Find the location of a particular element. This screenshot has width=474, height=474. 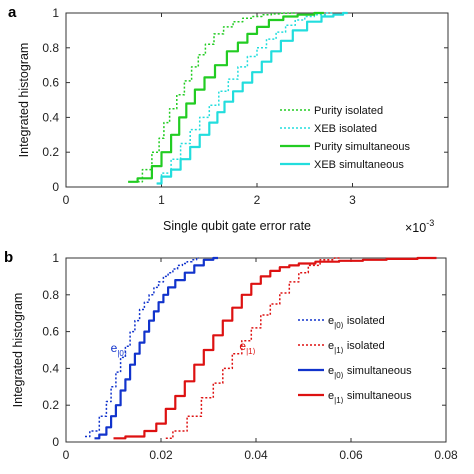

x-tick-label: 3 is located at coordinates (352, 200).